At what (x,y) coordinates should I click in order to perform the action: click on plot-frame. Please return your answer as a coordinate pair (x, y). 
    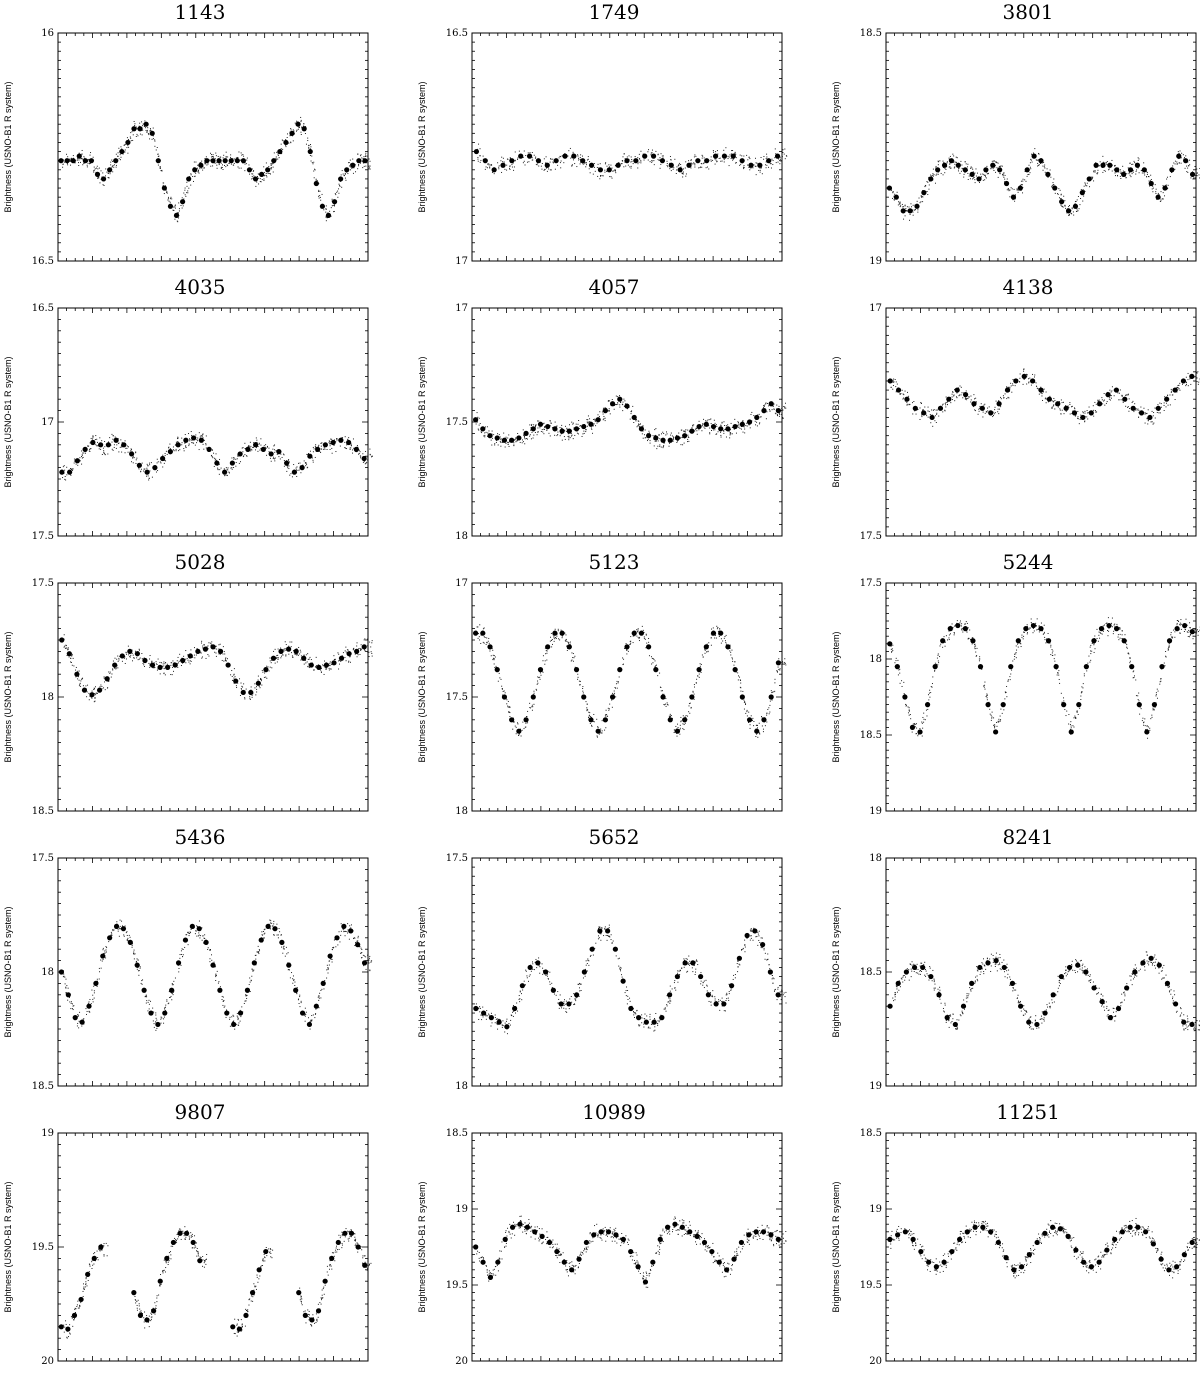
    Looking at the image, I should click on (627, 147).